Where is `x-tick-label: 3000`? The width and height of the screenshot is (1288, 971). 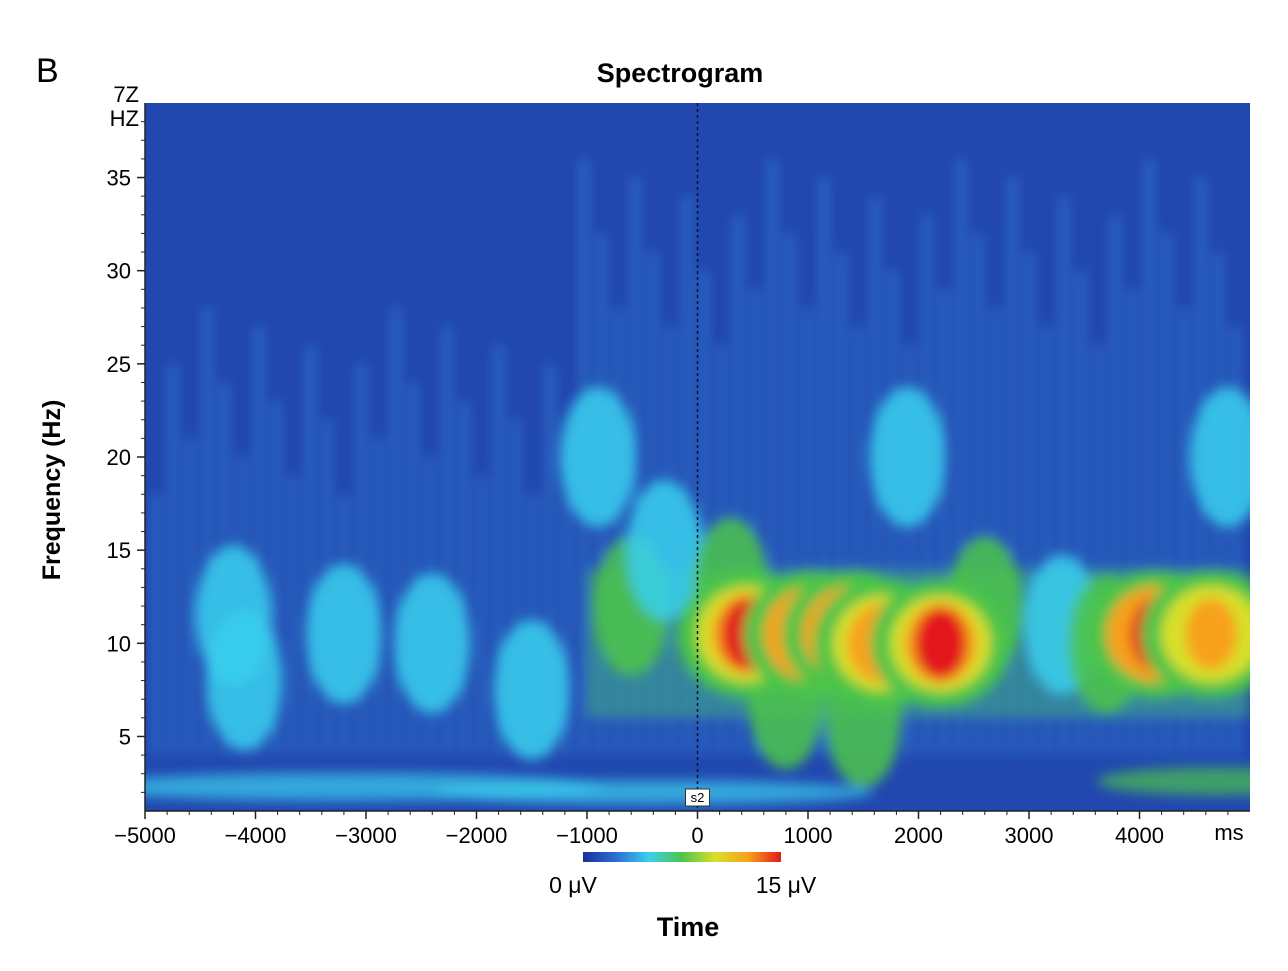
x-tick-label: 3000 is located at coordinates (1029, 835).